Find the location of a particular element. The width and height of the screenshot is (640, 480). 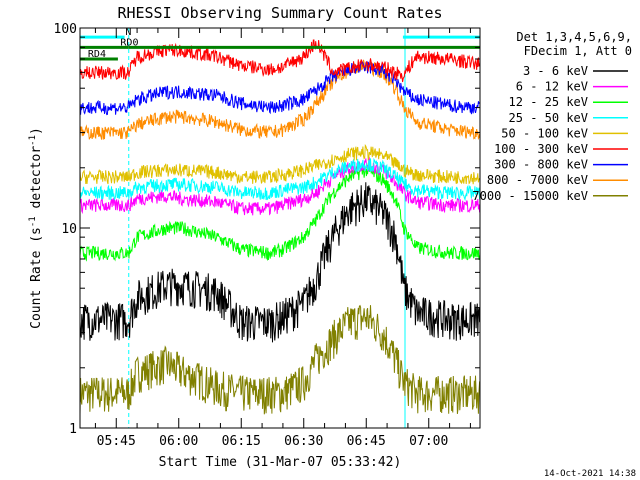

legend-label: 6 - 12 keV is located at coordinates (552, 87).